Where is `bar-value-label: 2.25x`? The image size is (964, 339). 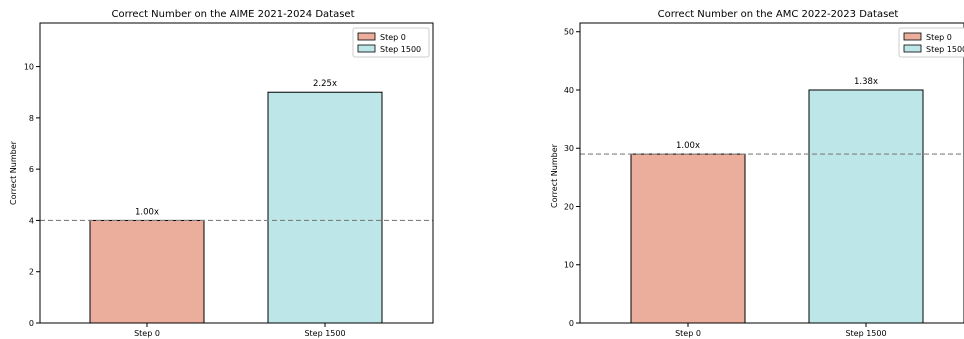
bar-value-label: 2.25x is located at coordinates (325, 84).